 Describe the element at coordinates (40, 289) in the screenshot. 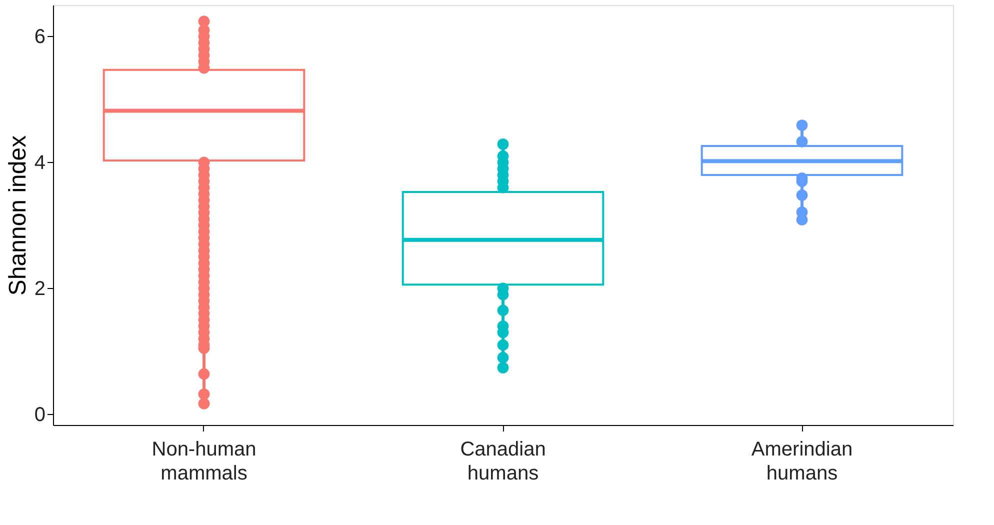

I see `y-tick-label: 2` at that location.